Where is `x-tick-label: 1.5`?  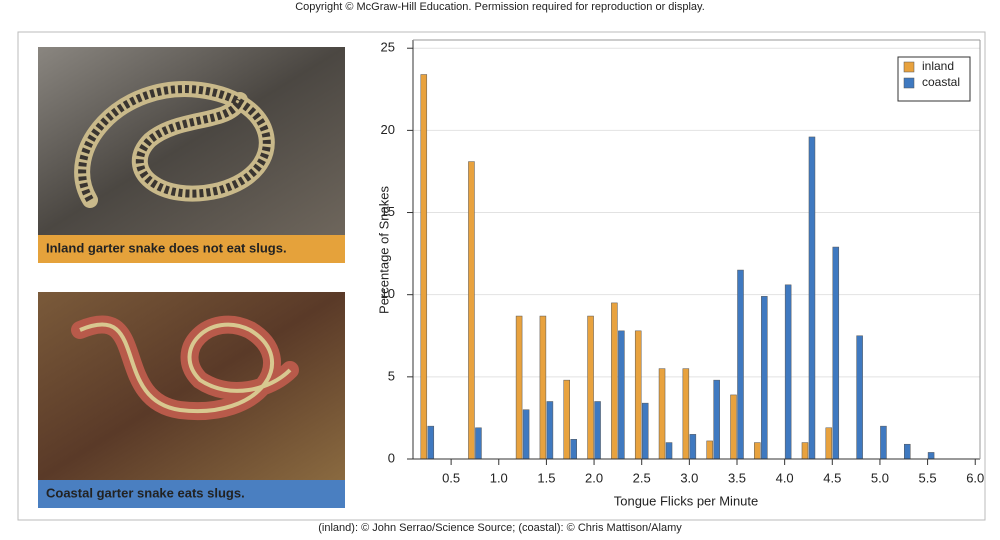
x-tick-label: 1.5 is located at coordinates (546, 477).